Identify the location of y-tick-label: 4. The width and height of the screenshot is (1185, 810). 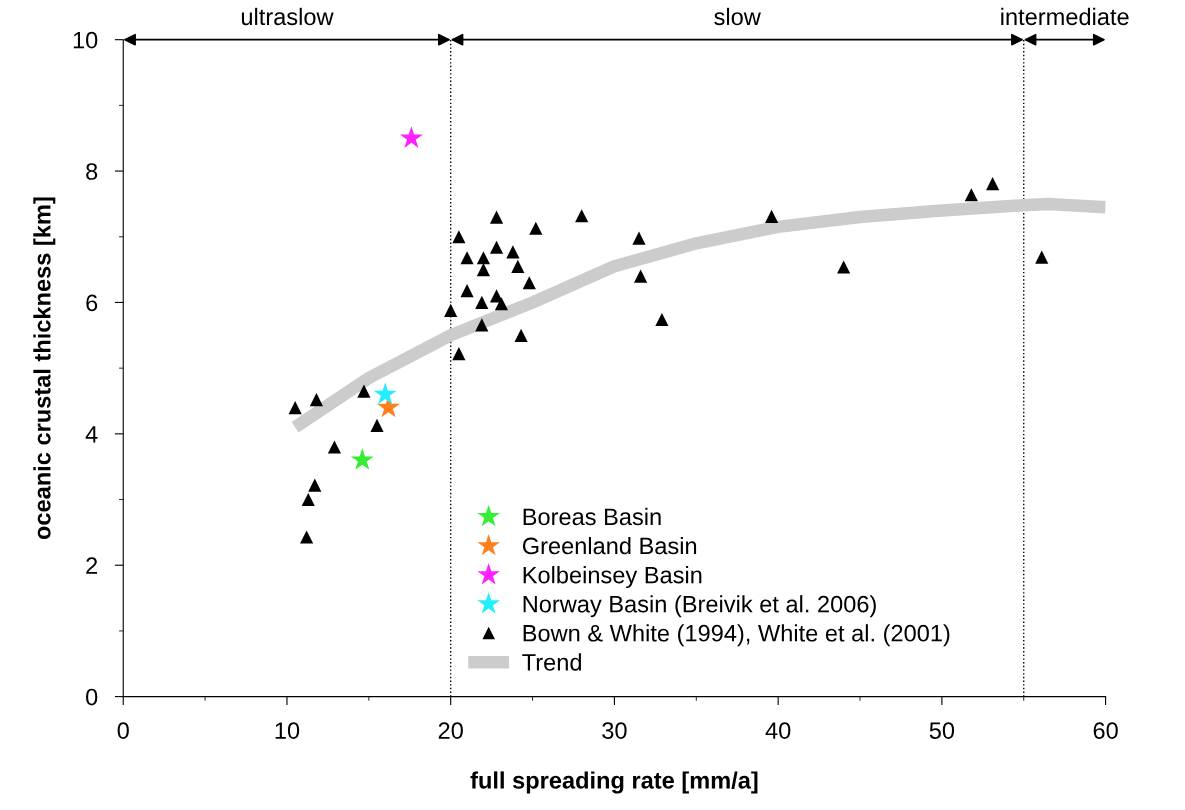
(91, 434).